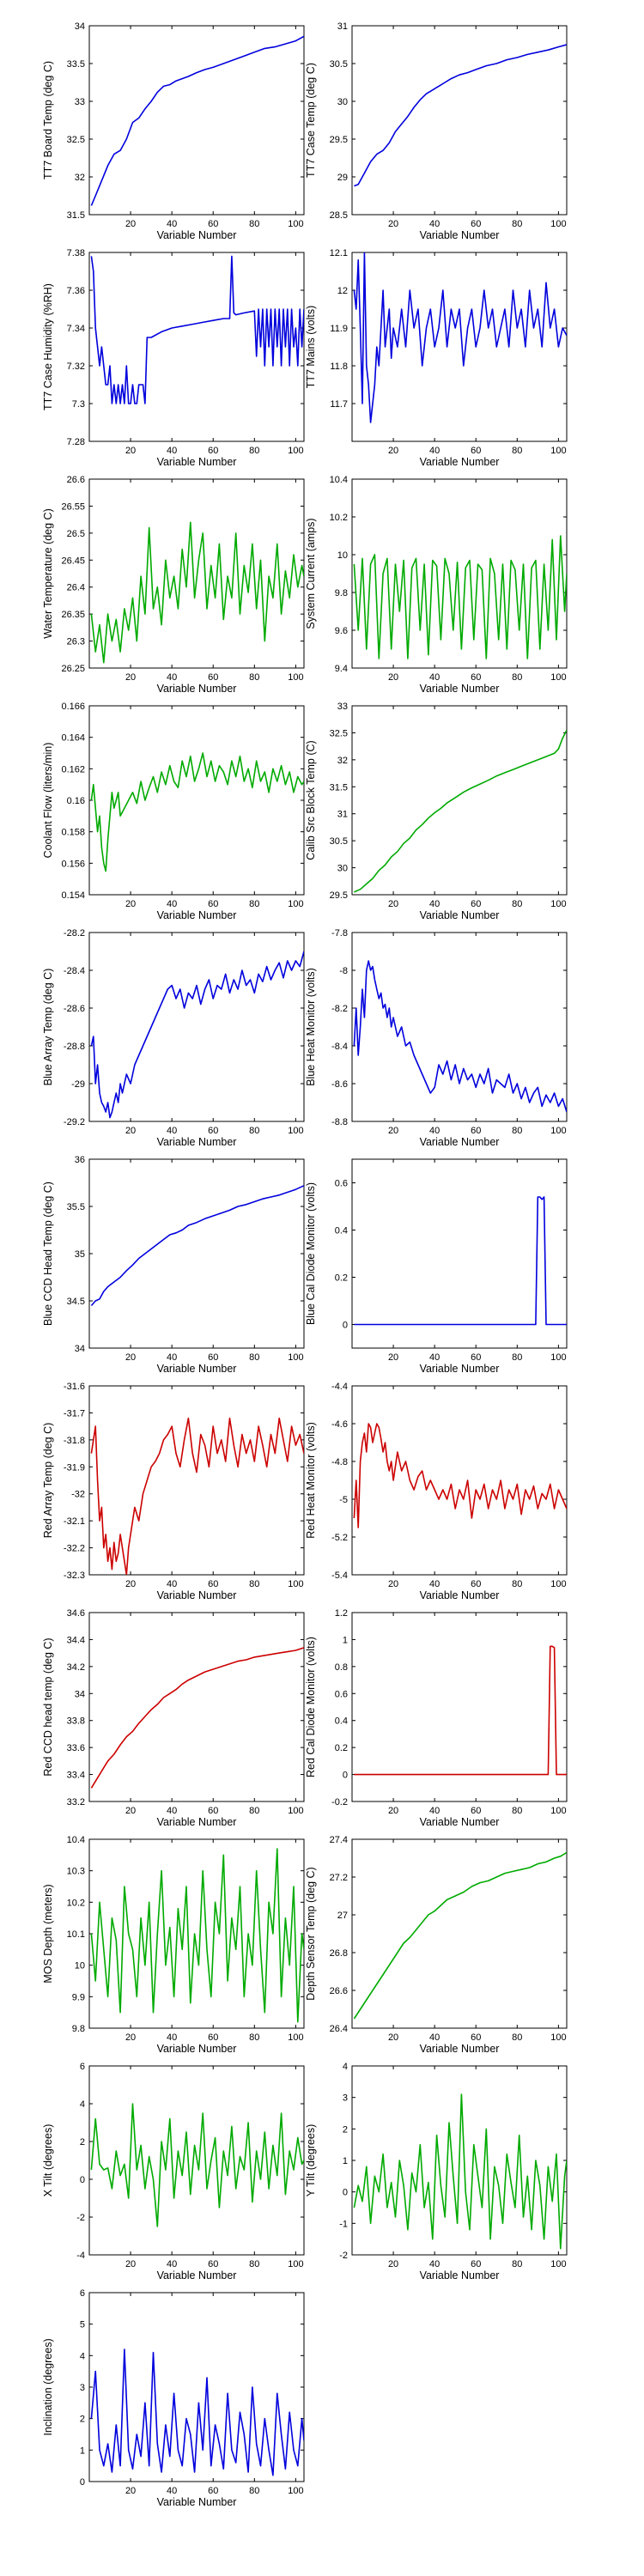  What do you see at coordinates (80, 2256) in the screenshot?
I see `y-tick-label: -4` at bounding box center [80, 2256].